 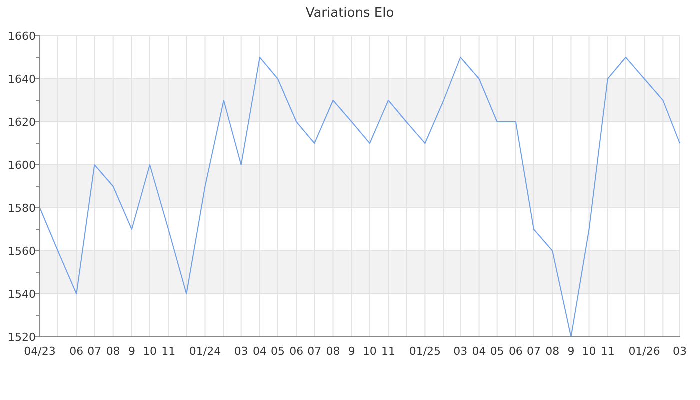 What do you see at coordinates (22, 122) in the screenshot?
I see `y-tick-label: 1620` at bounding box center [22, 122].